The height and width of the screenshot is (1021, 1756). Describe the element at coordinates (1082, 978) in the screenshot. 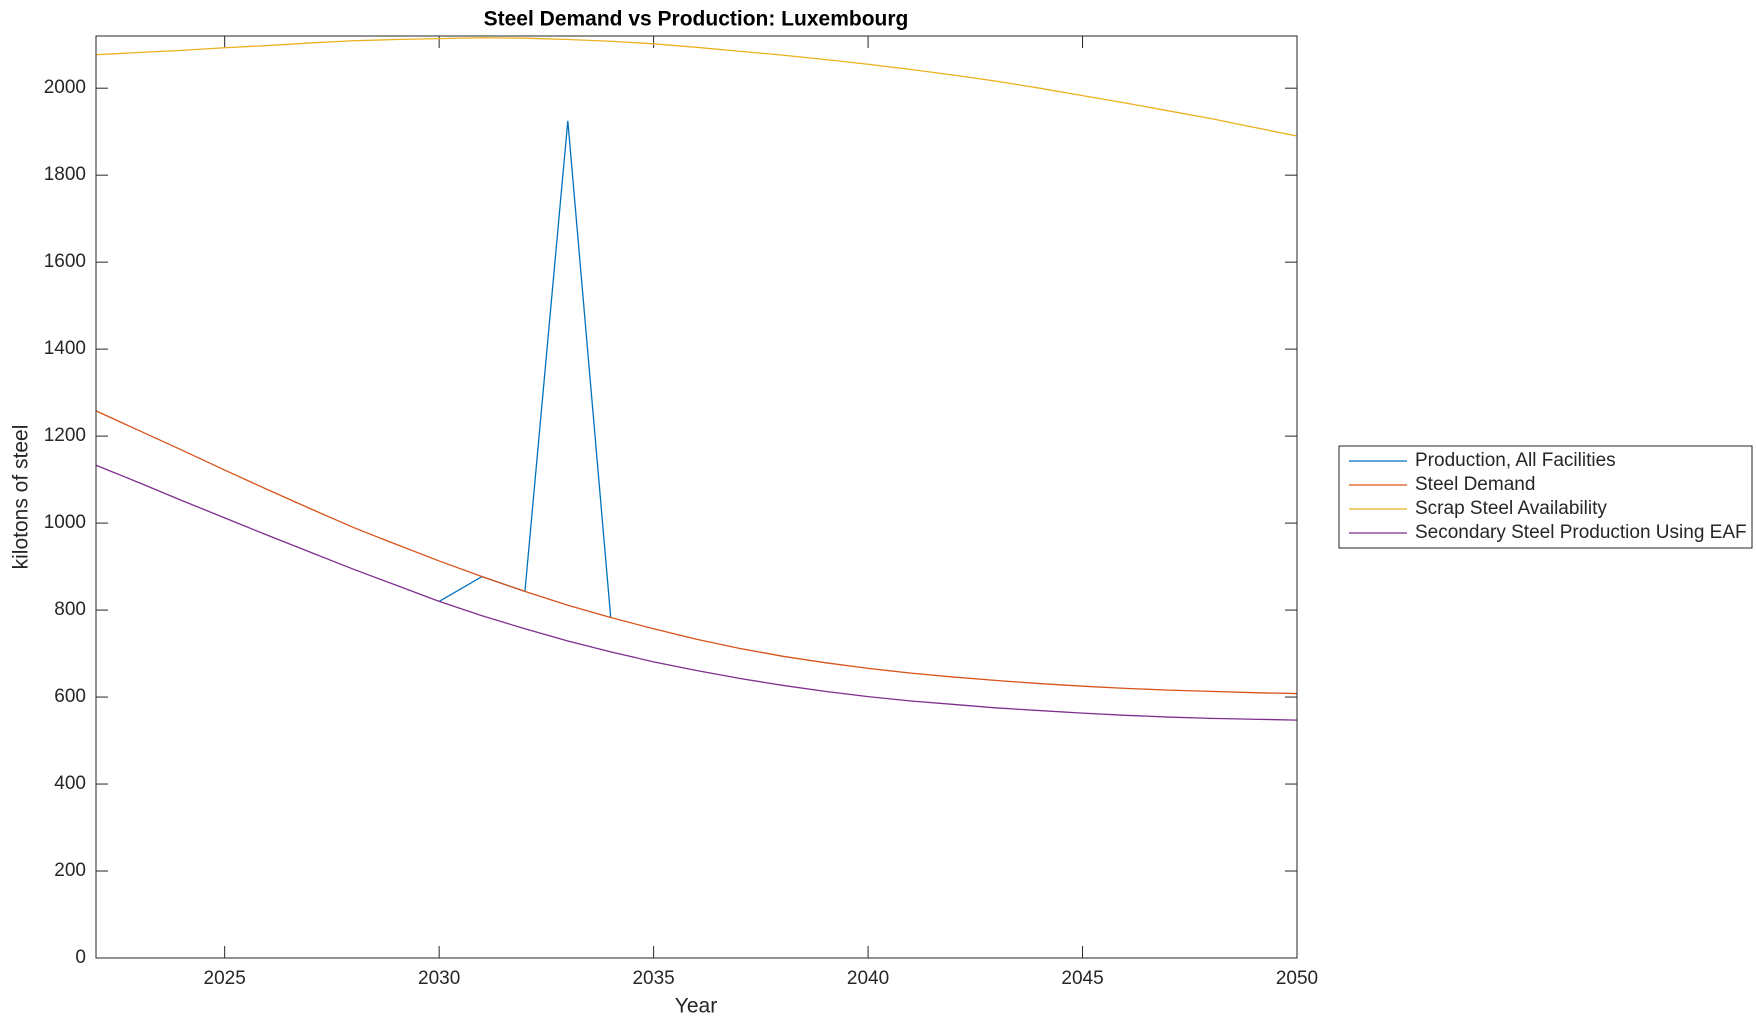

I see `x-tick-label: 2045` at that location.